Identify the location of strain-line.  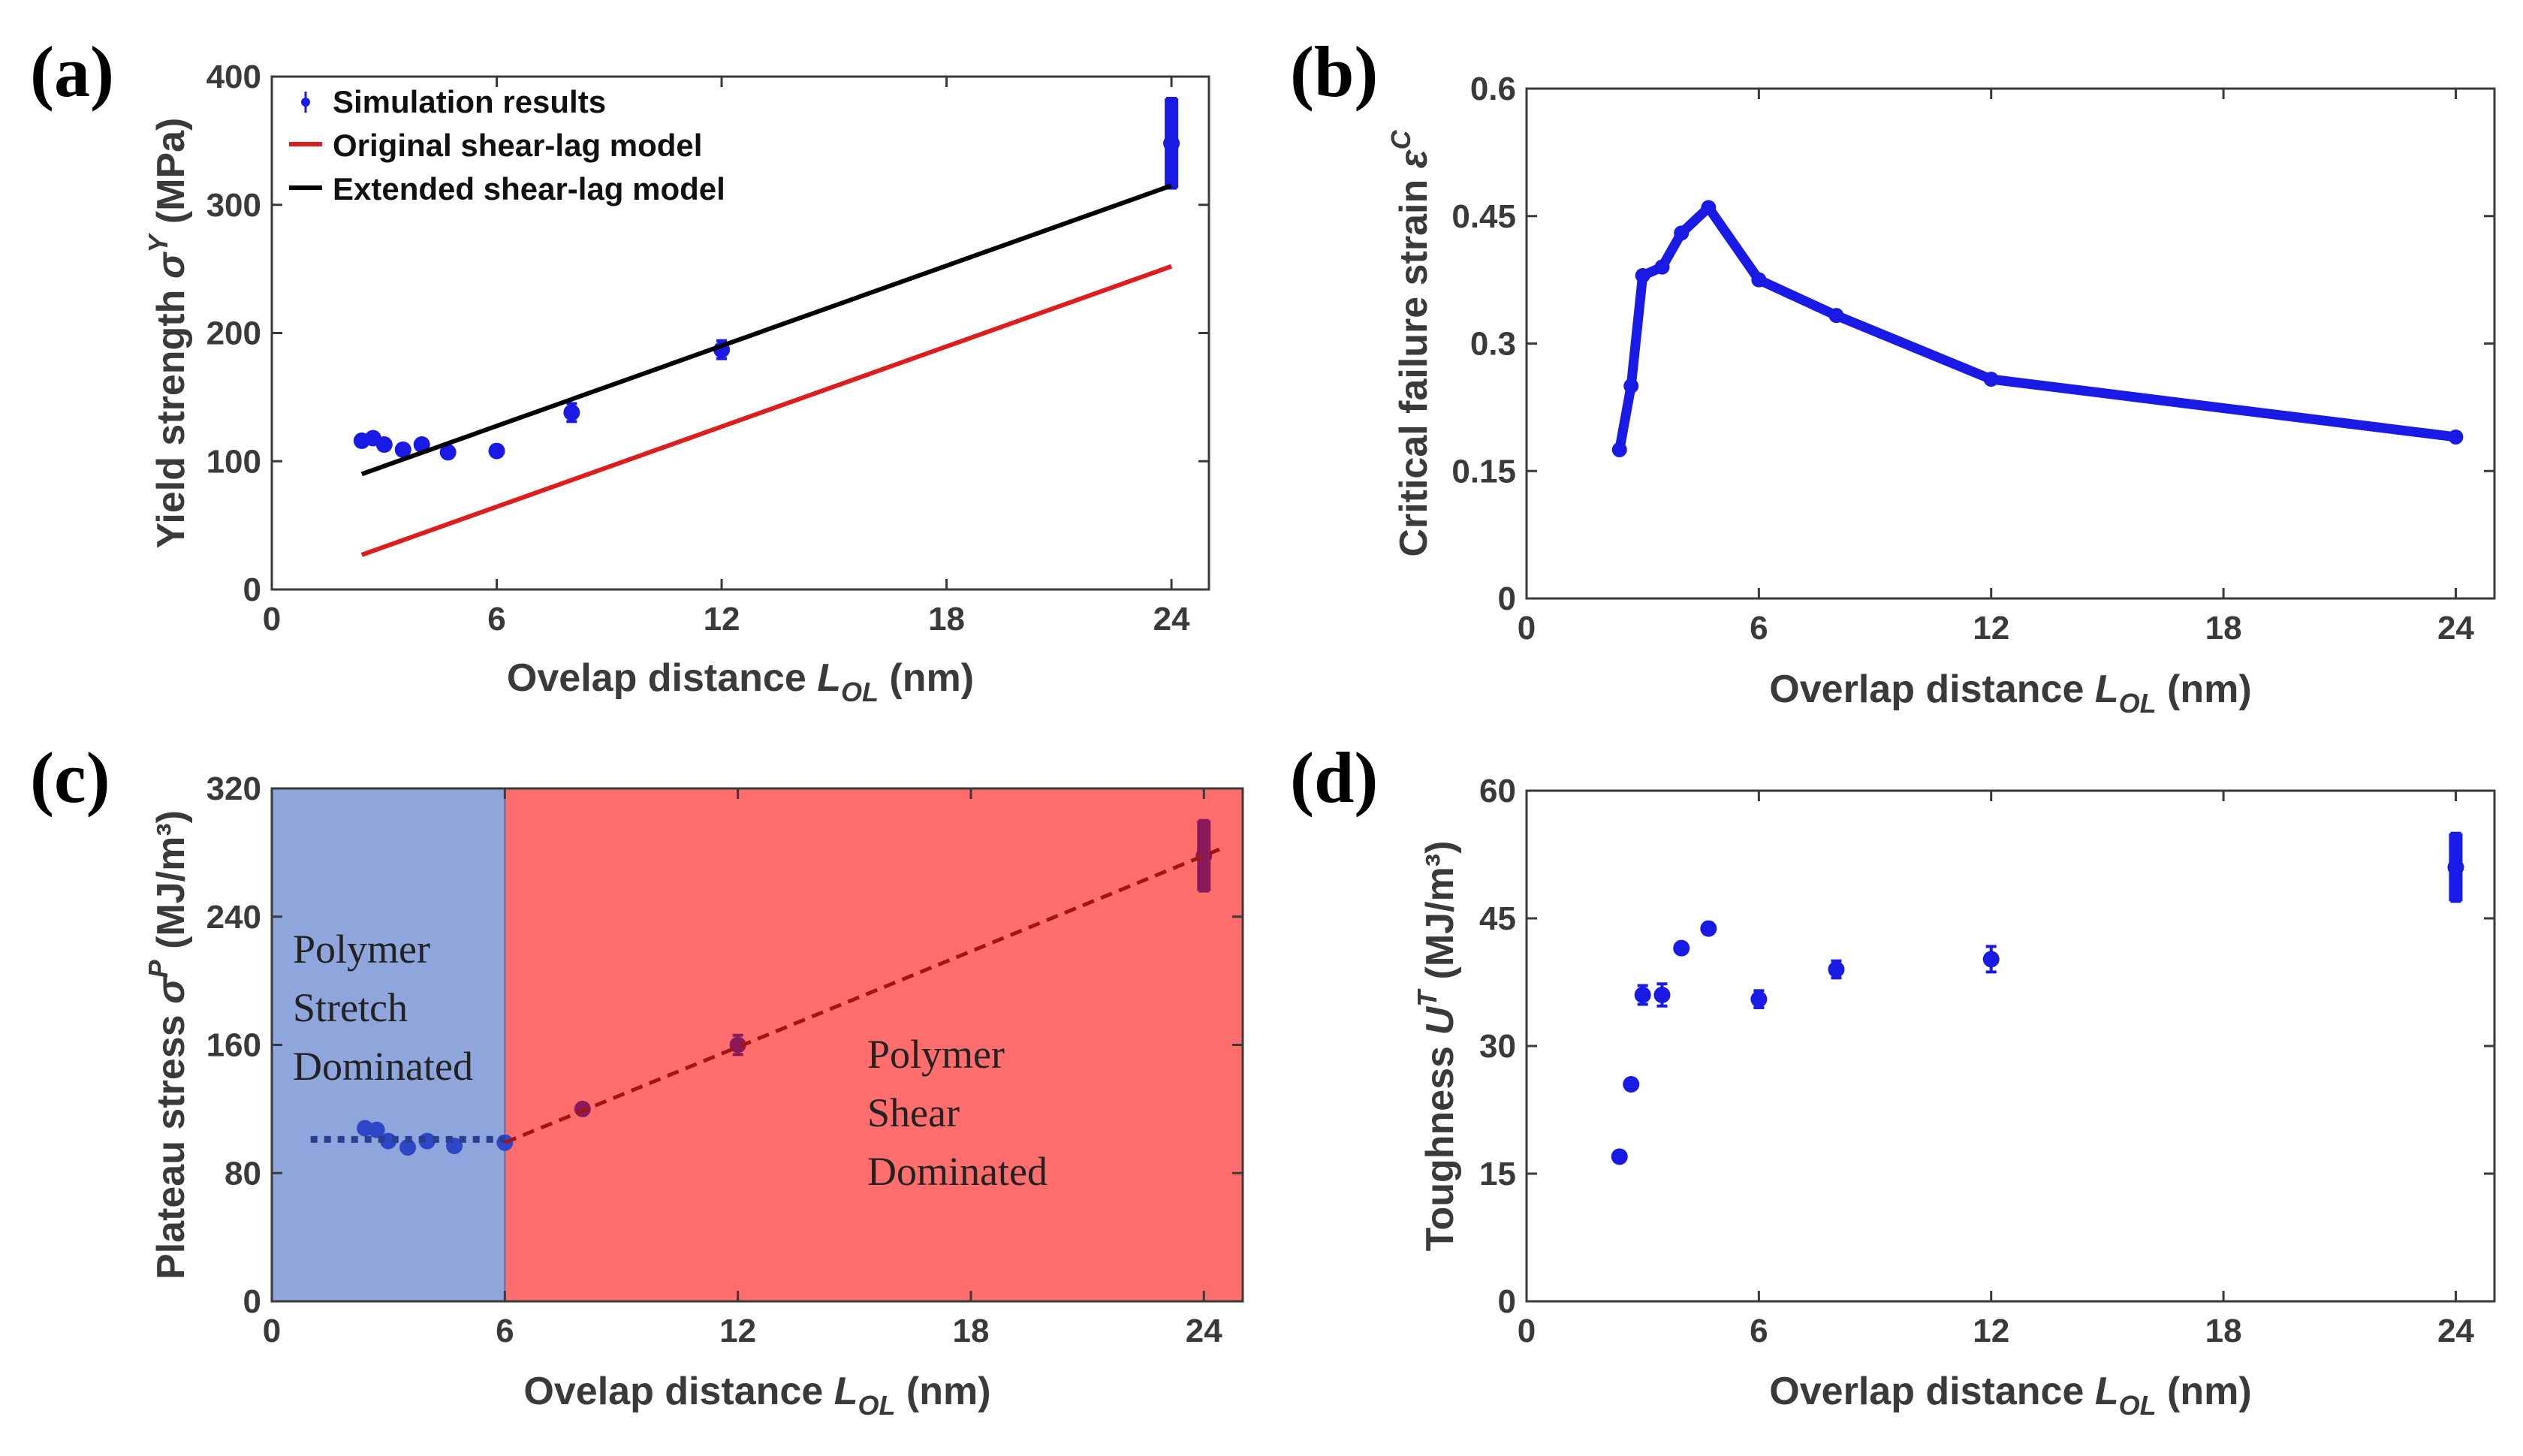
(2037, 328).